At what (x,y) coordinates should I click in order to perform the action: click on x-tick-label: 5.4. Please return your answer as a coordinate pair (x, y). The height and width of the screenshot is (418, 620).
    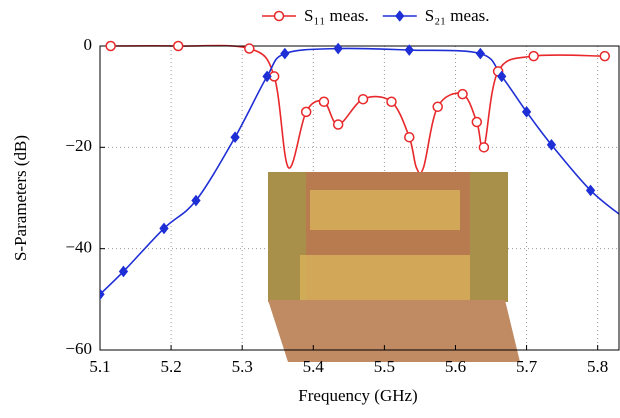
    Looking at the image, I should click on (314, 366).